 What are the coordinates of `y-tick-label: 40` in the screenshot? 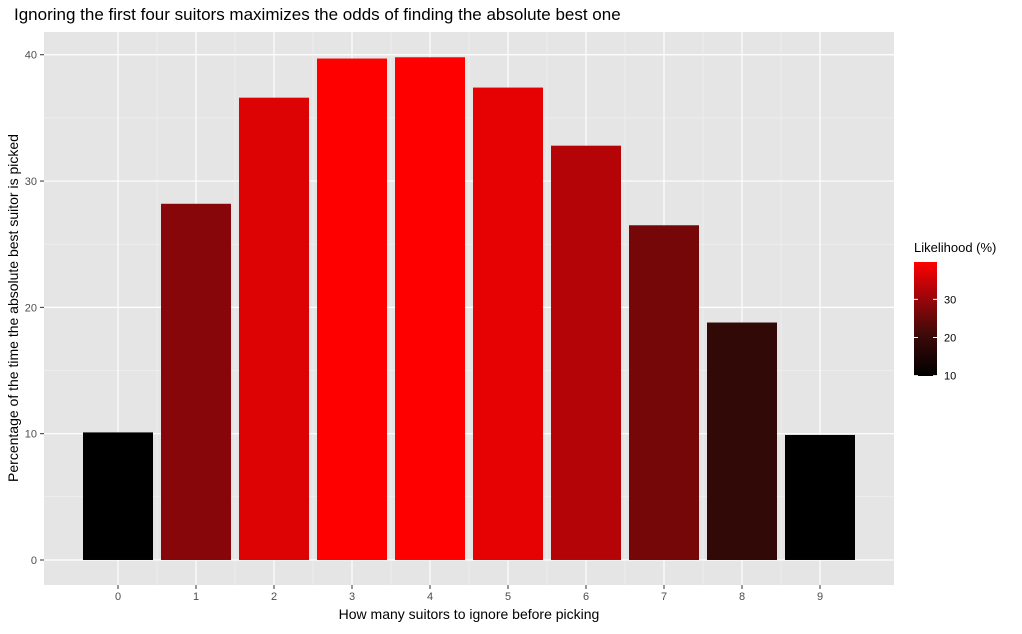 It's located at (31, 56).